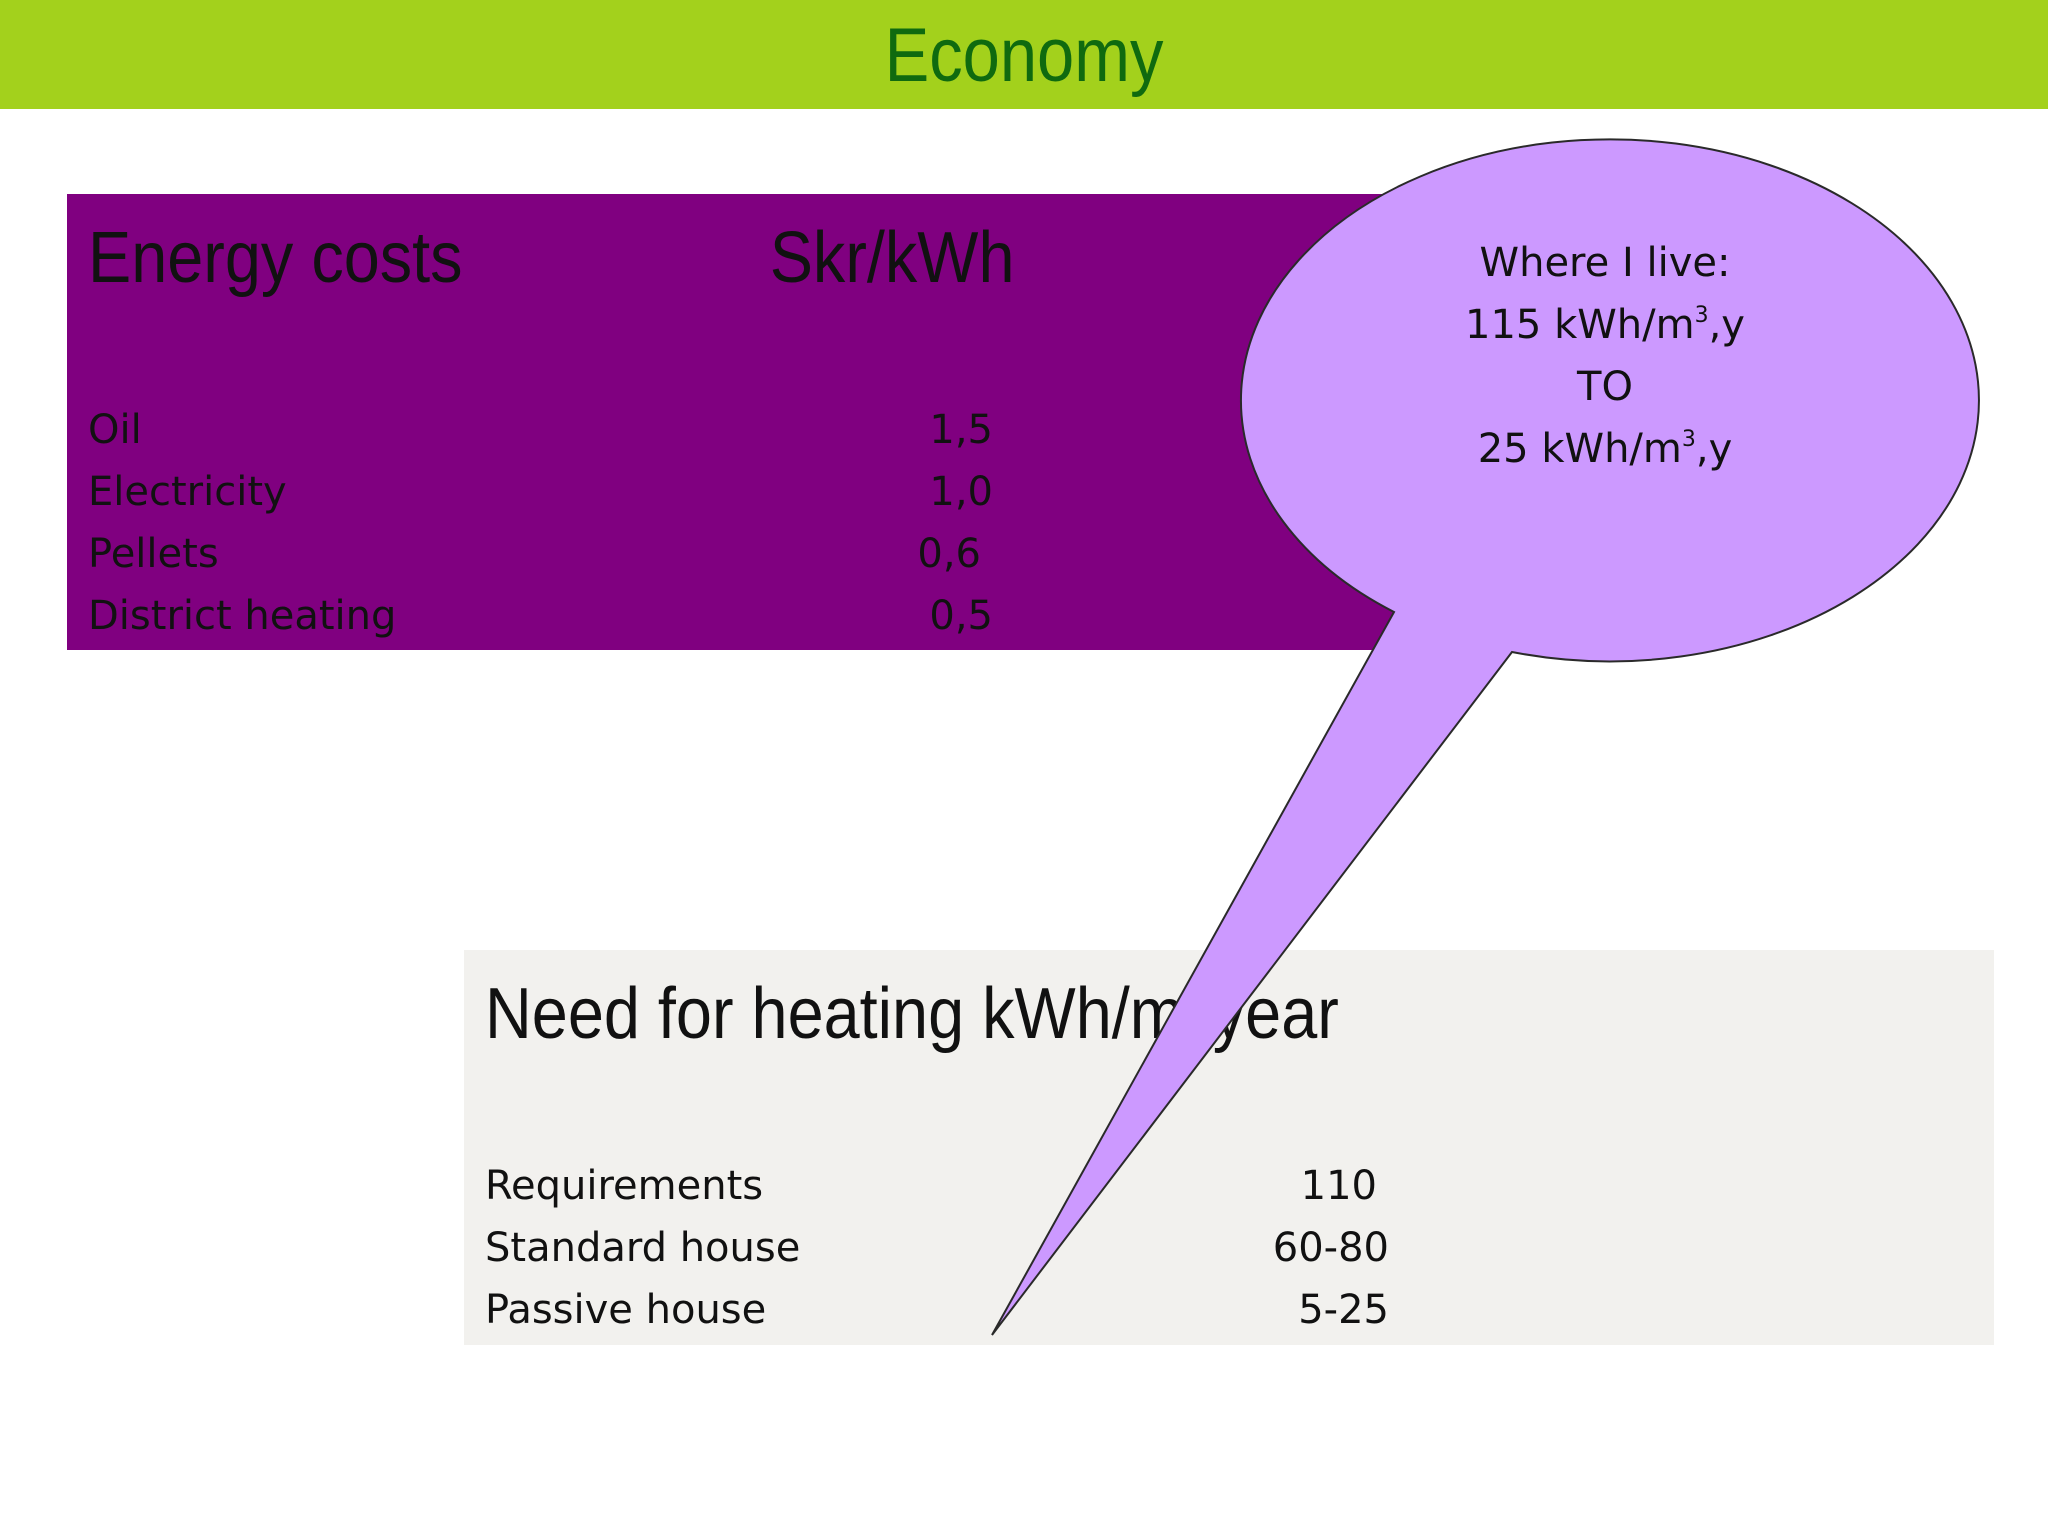  I want to click on energy-row-value: 1,0, so click(961, 492).